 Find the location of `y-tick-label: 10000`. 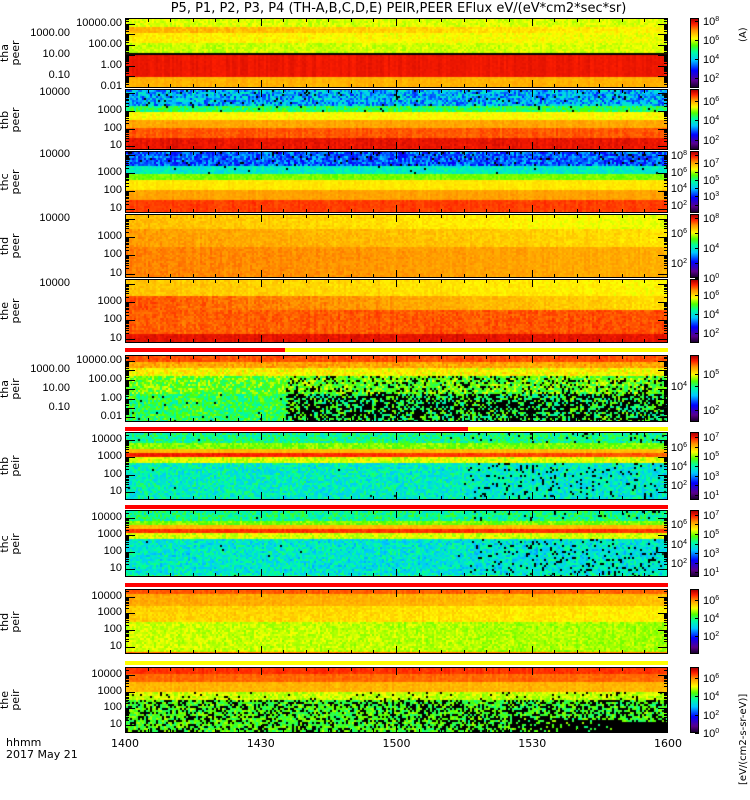

y-tick-label: 10000 is located at coordinates (54, 92).